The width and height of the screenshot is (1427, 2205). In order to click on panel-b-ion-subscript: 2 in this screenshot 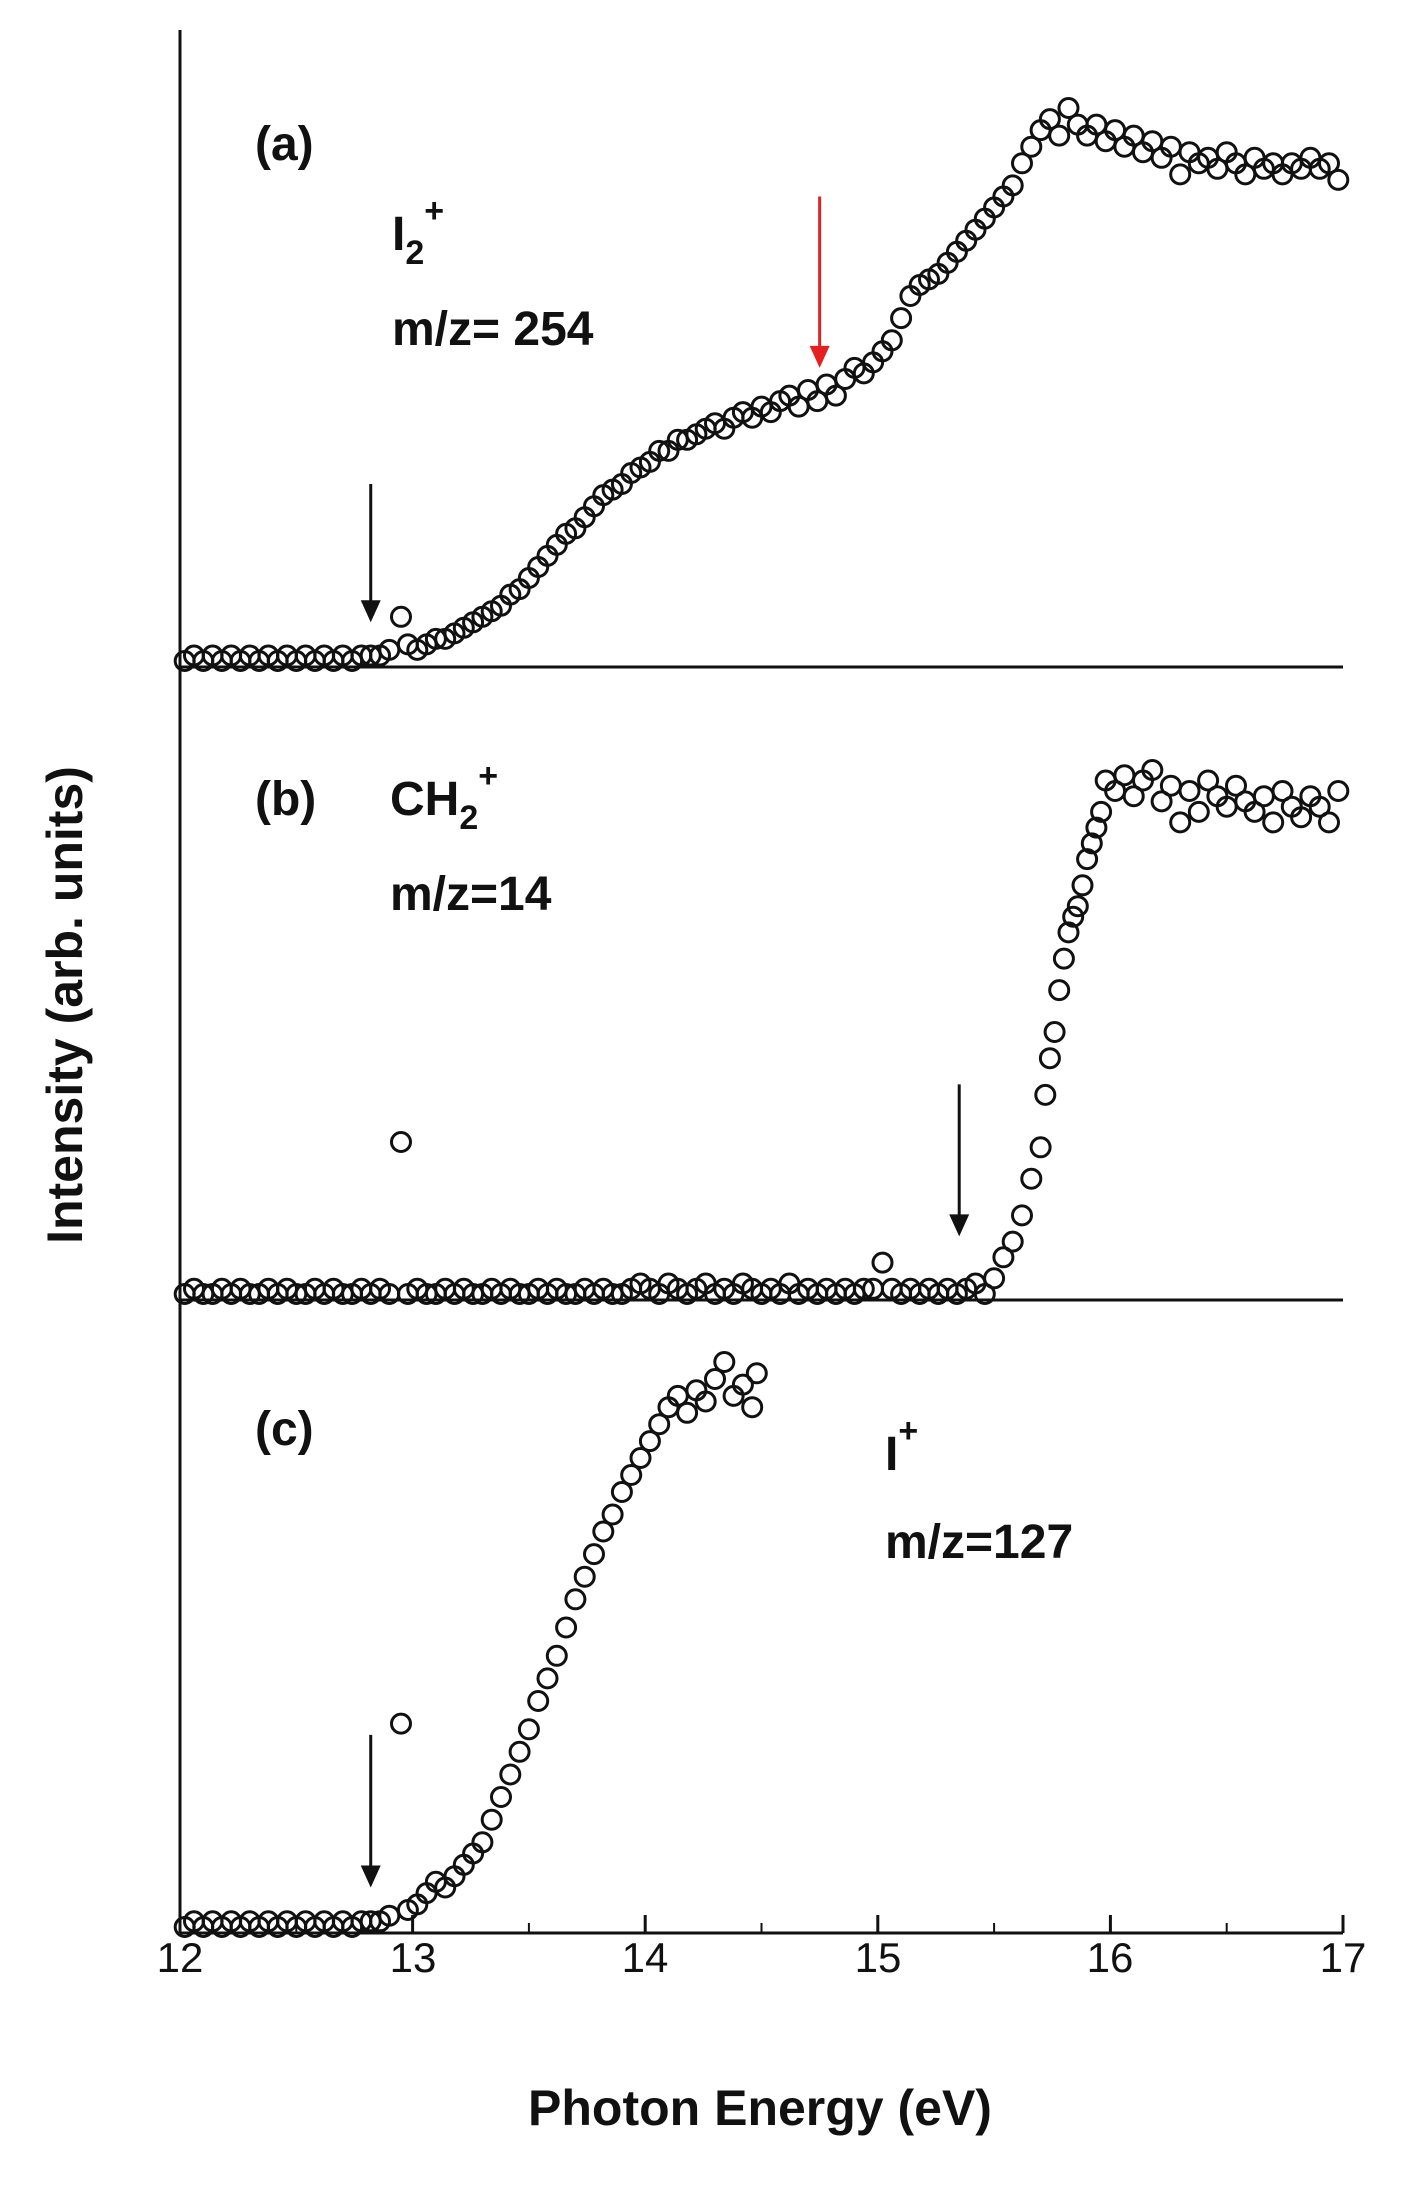, I will do `click(468, 818)`.